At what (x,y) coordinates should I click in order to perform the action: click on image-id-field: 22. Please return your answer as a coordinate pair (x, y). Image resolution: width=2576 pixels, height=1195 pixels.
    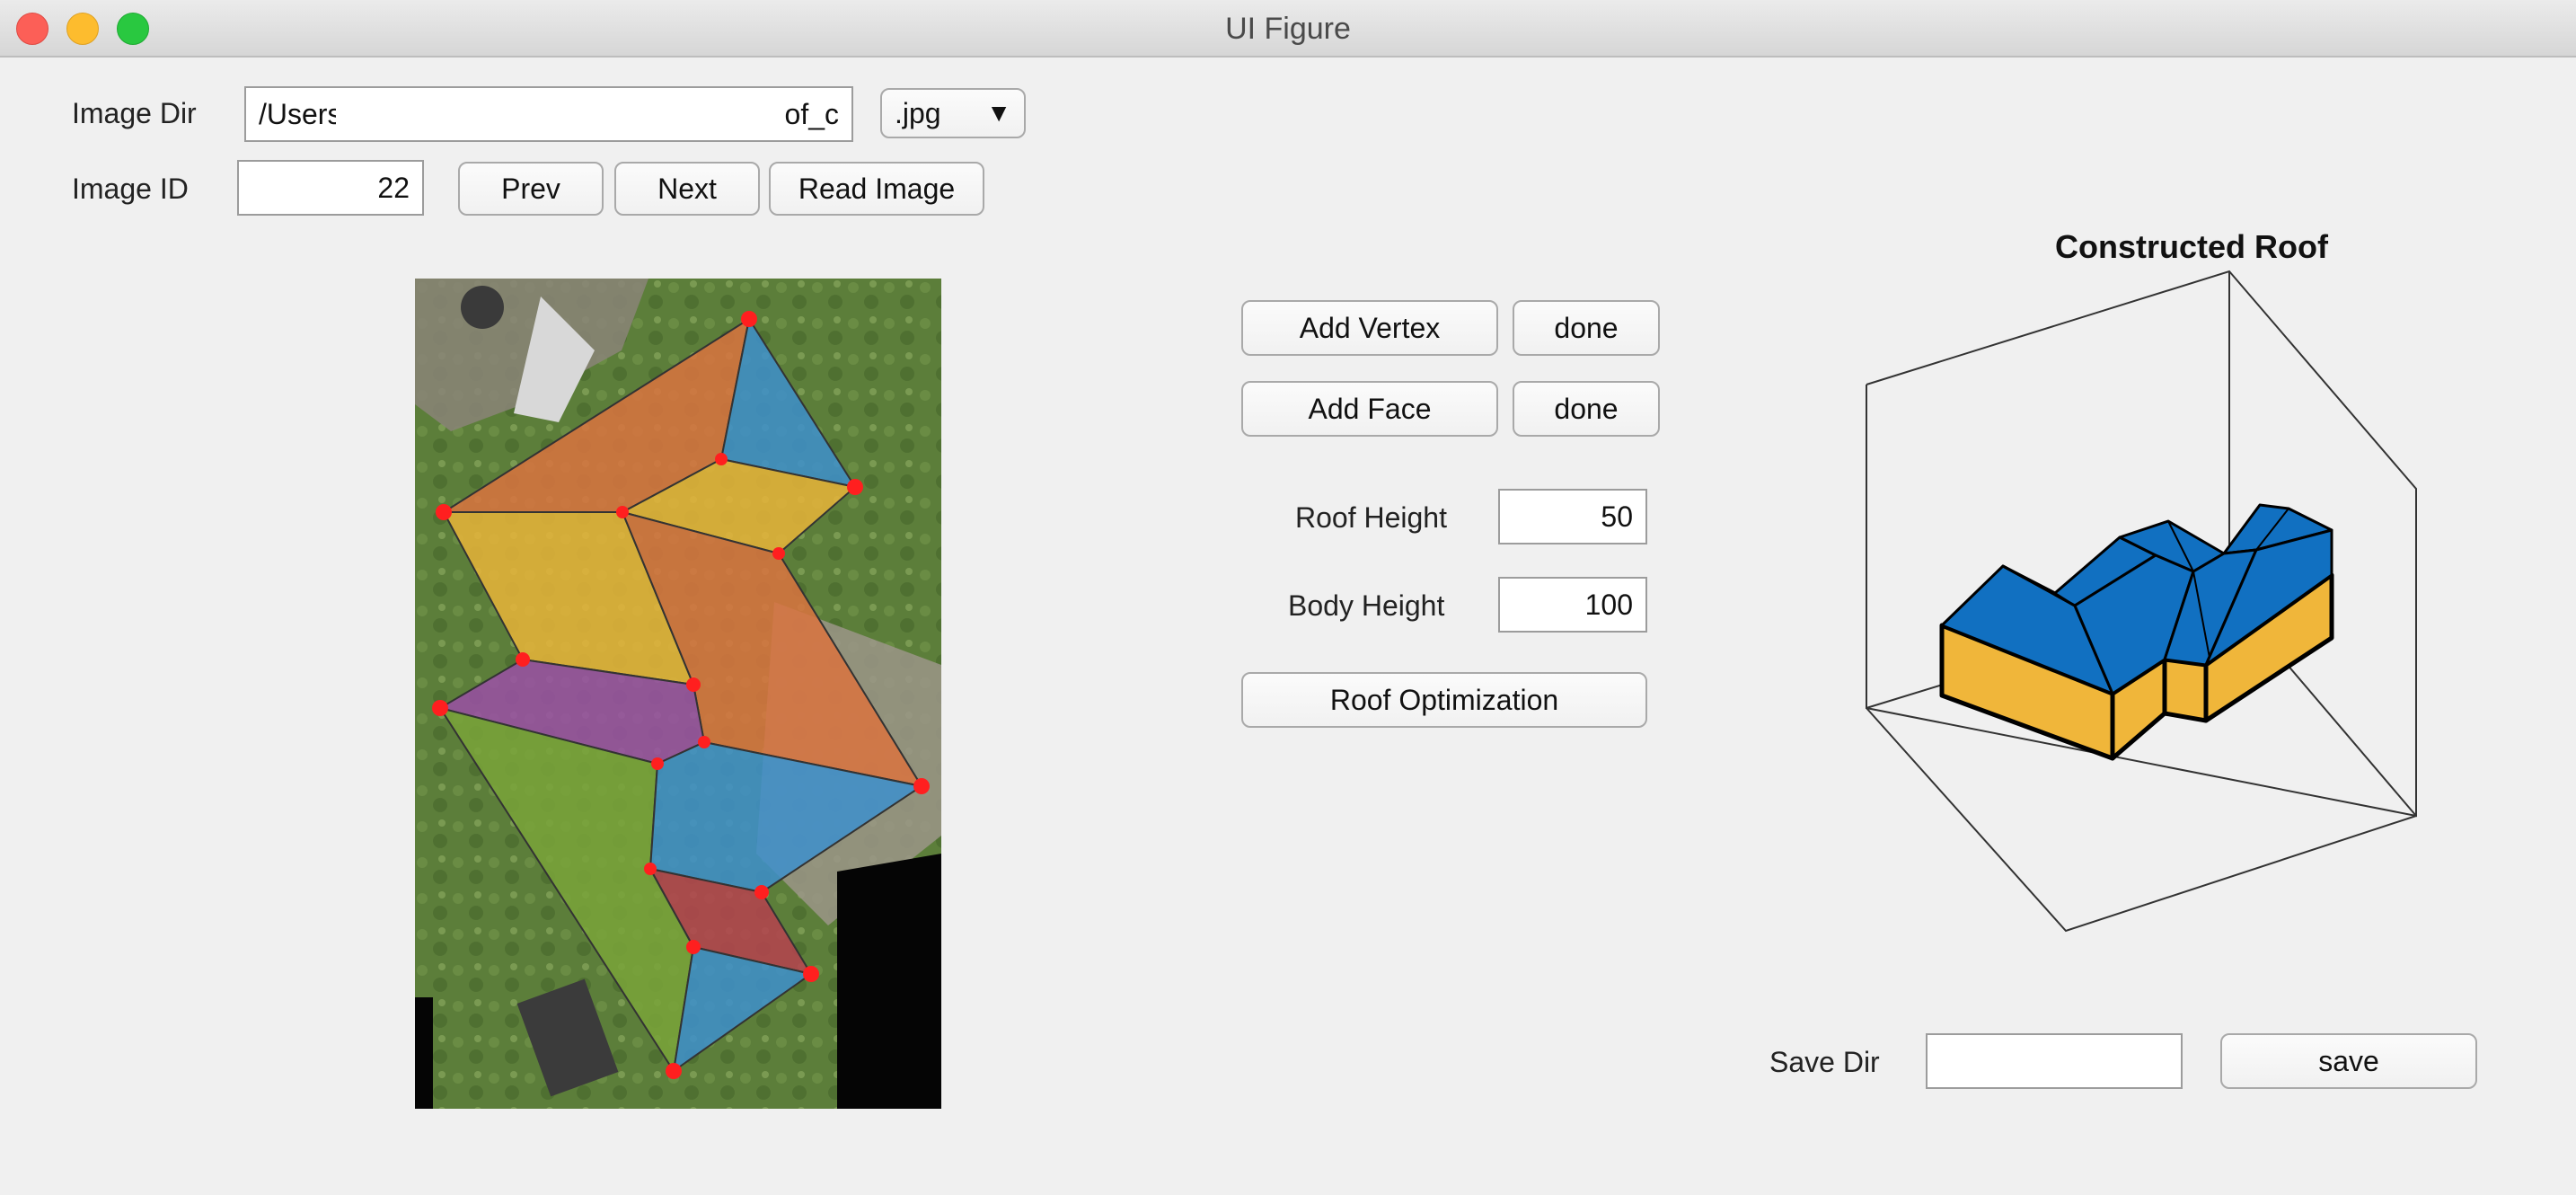
    Looking at the image, I should click on (330, 188).